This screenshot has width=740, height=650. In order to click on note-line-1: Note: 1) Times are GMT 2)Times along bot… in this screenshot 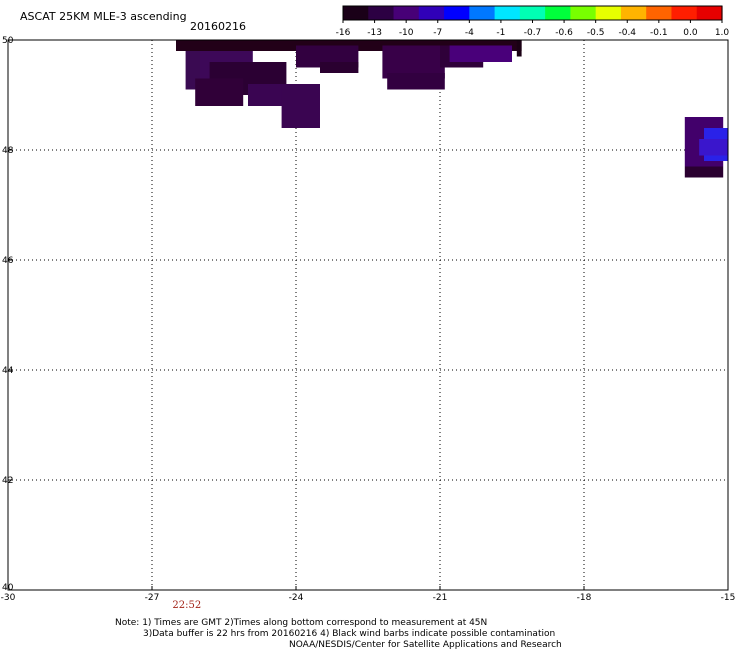, I will do `click(301, 623)`.